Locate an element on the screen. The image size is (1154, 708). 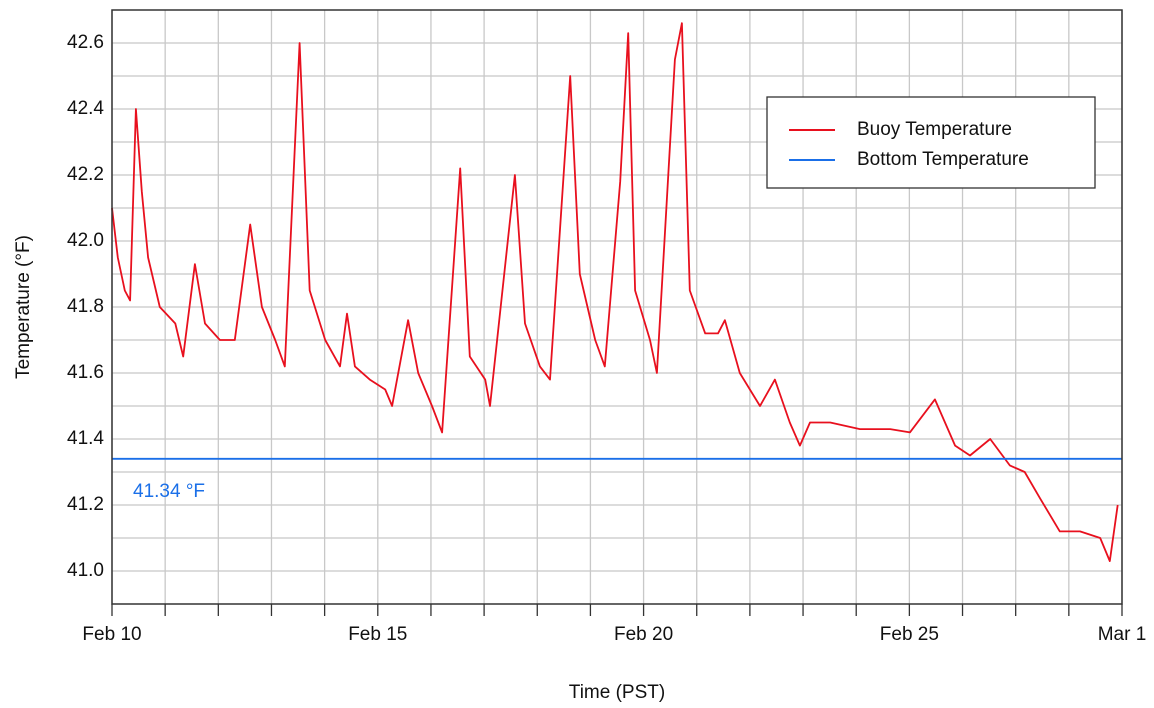
y-tick-label: 41.0 is located at coordinates (85, 570).